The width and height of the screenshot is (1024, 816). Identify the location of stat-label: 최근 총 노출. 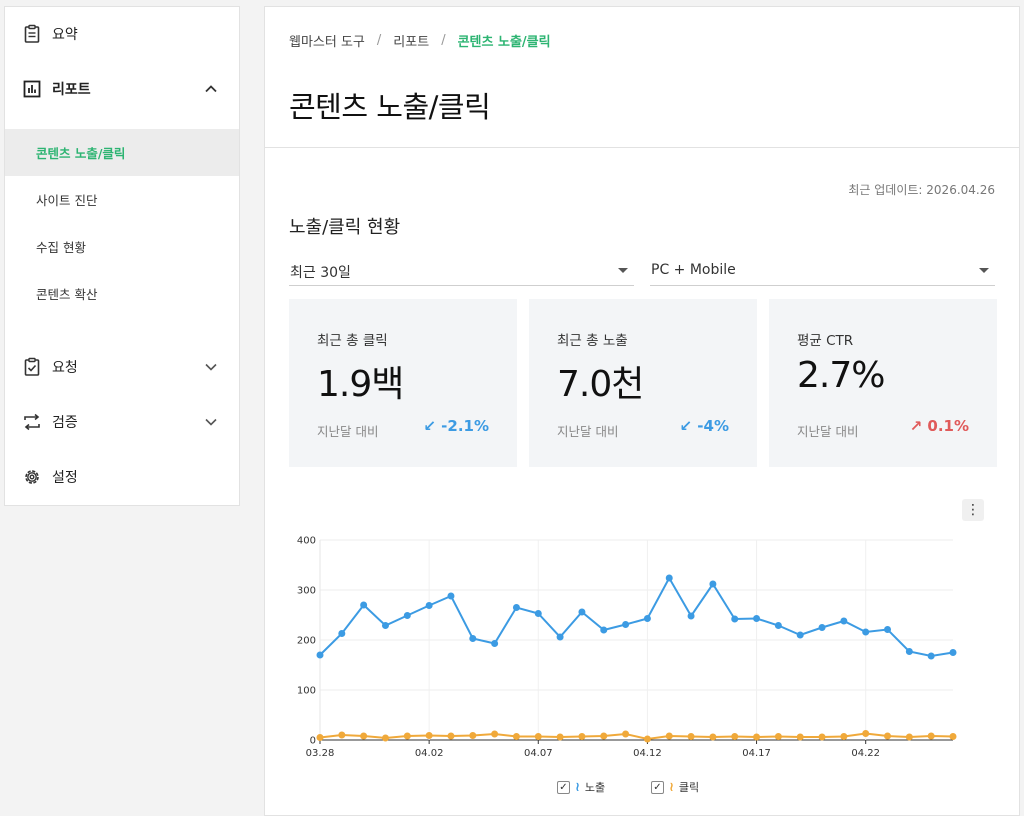
(592, 341).